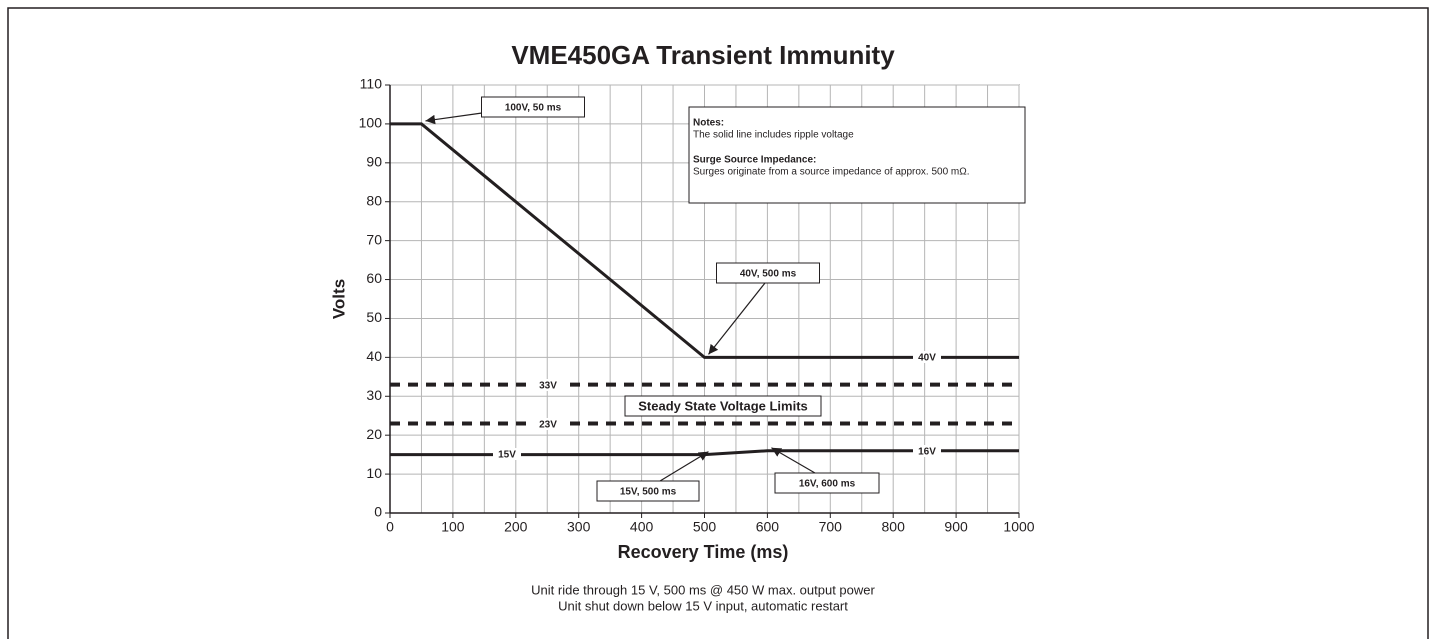 The height and width of the screenshot is (639, 1436). I want to click on y-tick-label: 40, so click(374, 356).